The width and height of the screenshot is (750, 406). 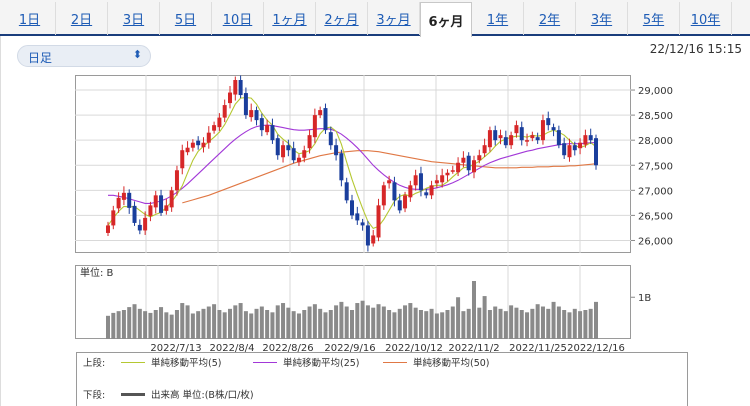 I want to click on tab-3: 5日, so click(x=186, y=18).